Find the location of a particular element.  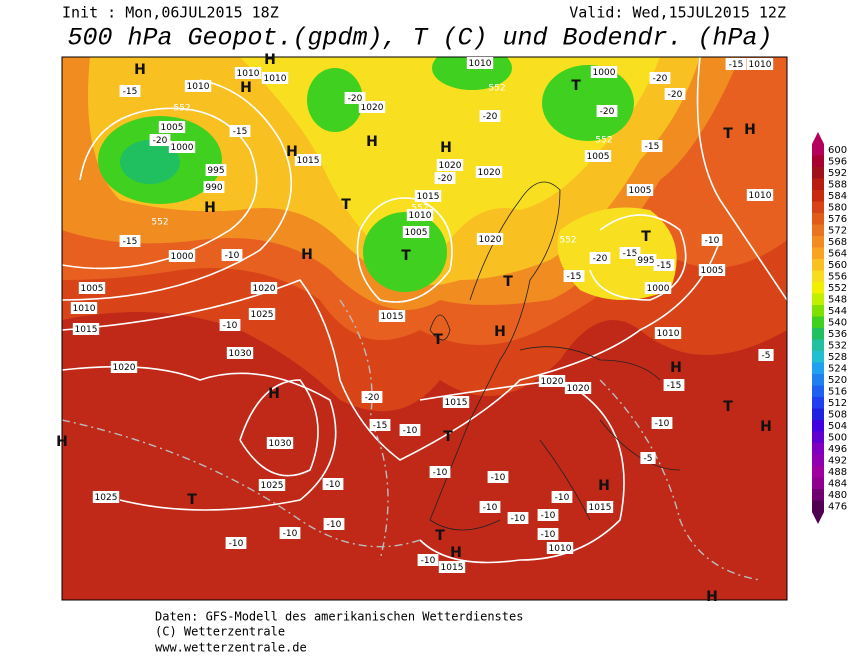

colorbar-label: 504 is located at coordinates (837, 426).